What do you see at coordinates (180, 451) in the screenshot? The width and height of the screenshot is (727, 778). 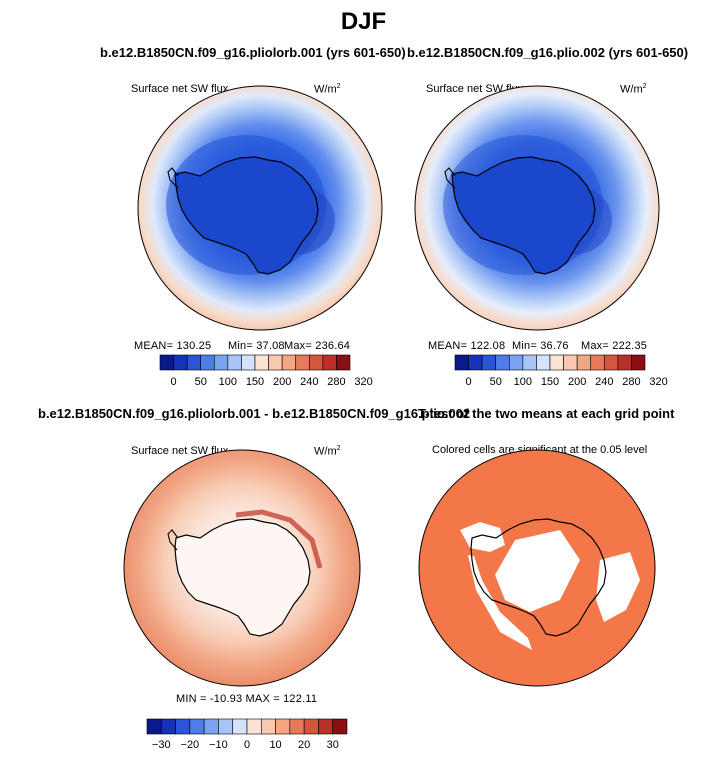 I see `panel3-var-label: Surface net SW flux` at bounding box center [180, 451].